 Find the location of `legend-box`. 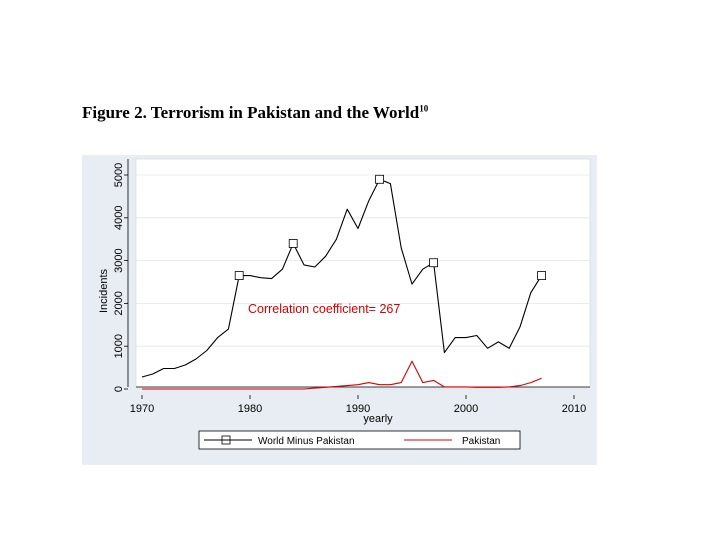

legend-box is located at coordinates (359, 440).